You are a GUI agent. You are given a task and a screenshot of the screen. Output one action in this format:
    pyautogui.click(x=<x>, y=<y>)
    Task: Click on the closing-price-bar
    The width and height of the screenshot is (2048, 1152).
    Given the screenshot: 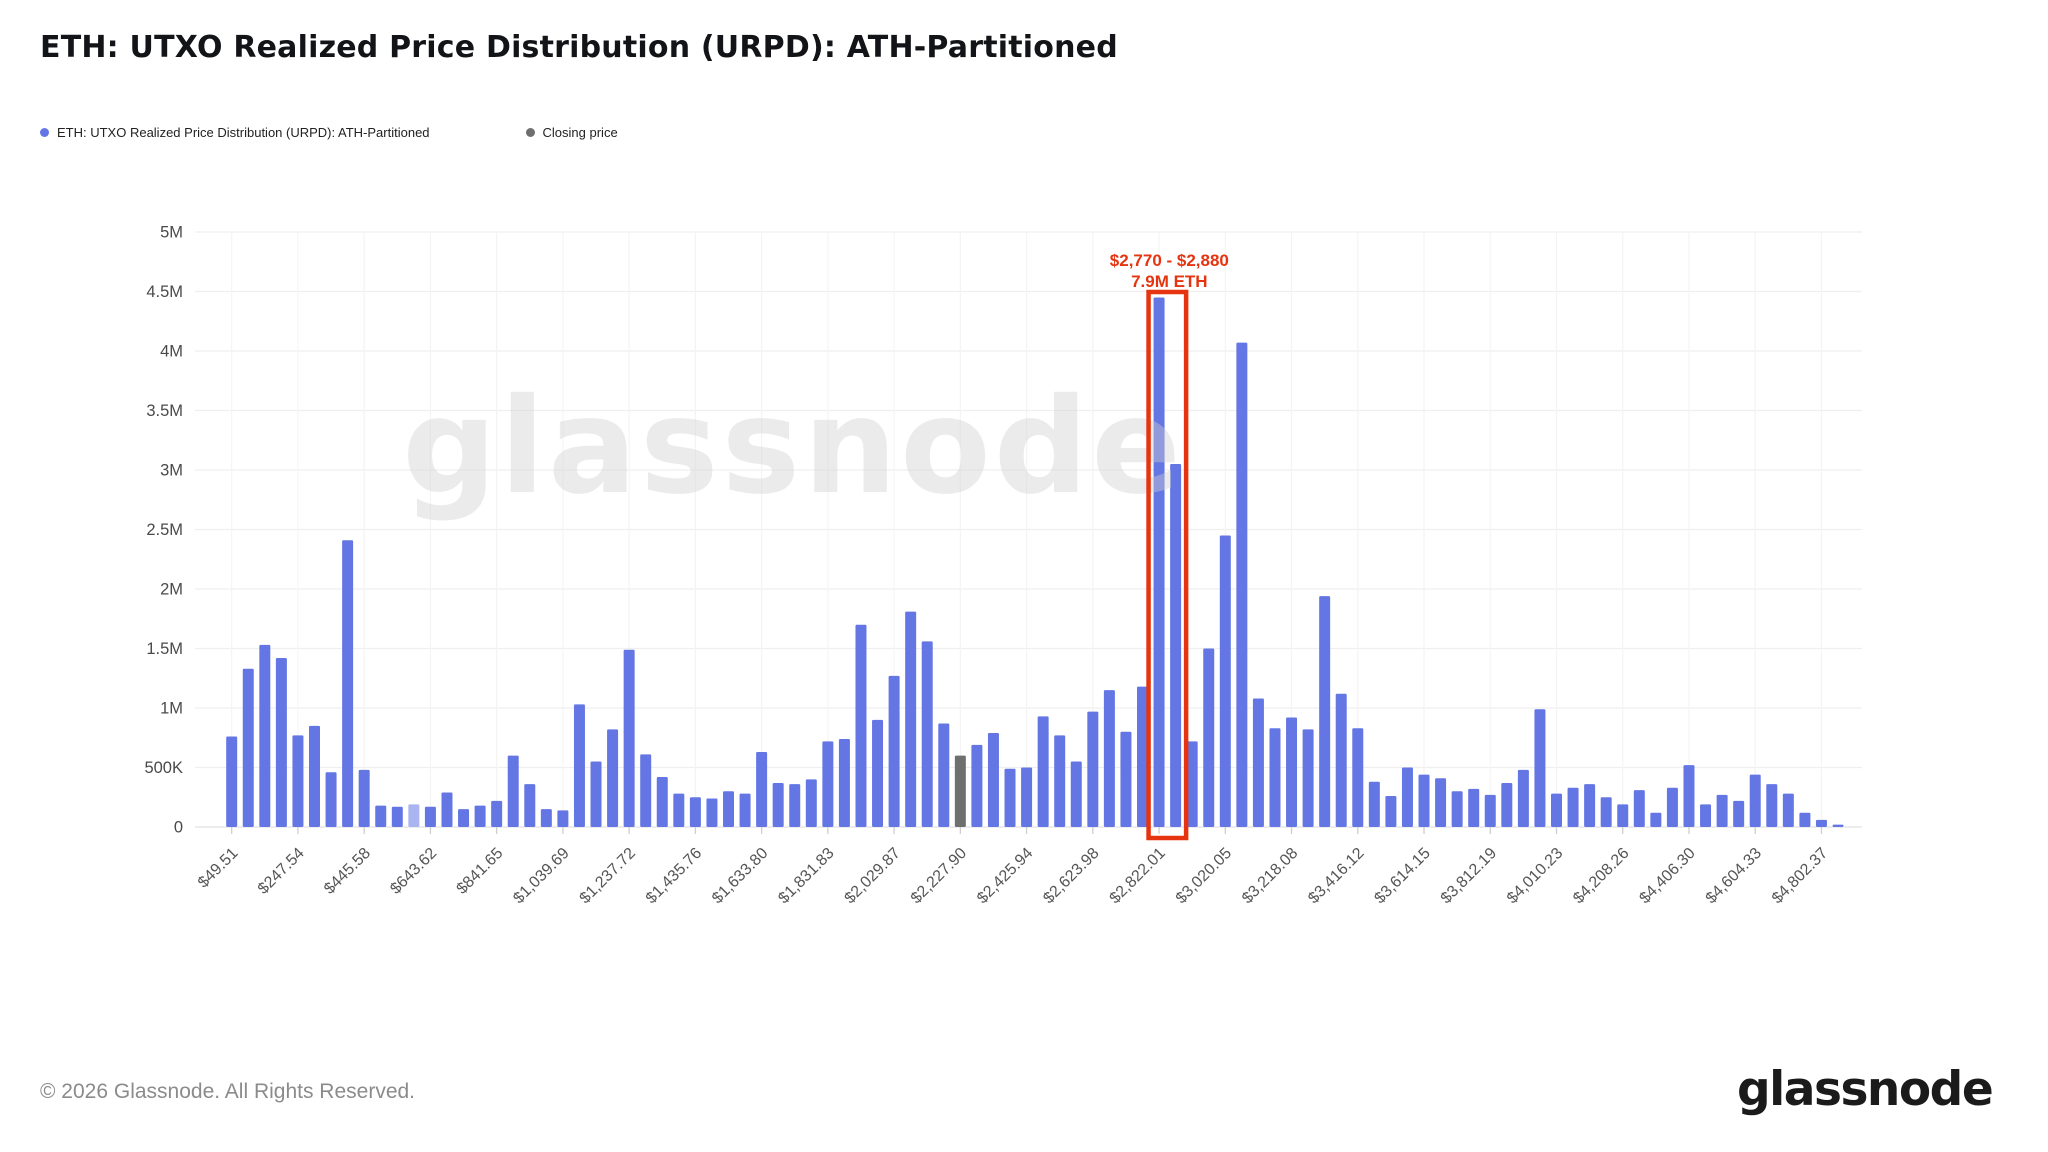 What is the action you would take?
    pyautogui.click(x=960, y=791)
    